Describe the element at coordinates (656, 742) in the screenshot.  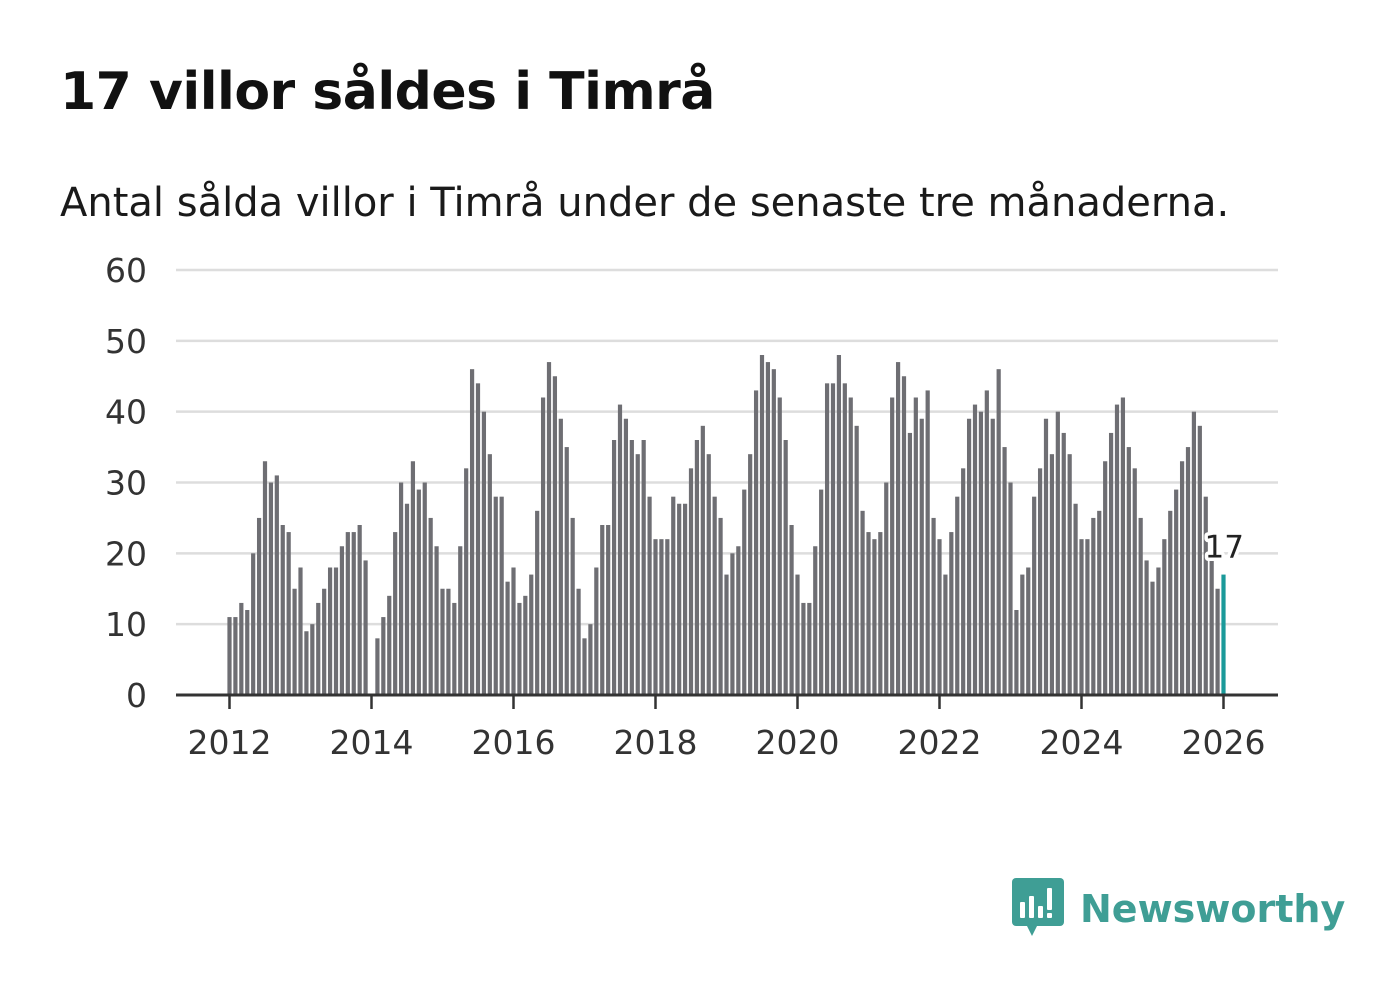
I see `x-tick-label: 2018` at that location.